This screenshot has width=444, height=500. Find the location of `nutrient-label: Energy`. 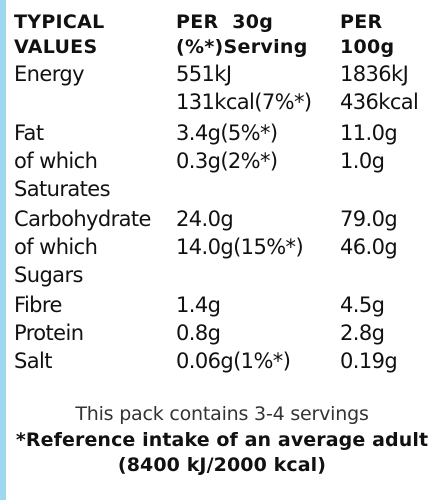

nutrient-label: Energy is located at coordinates (49, 74).